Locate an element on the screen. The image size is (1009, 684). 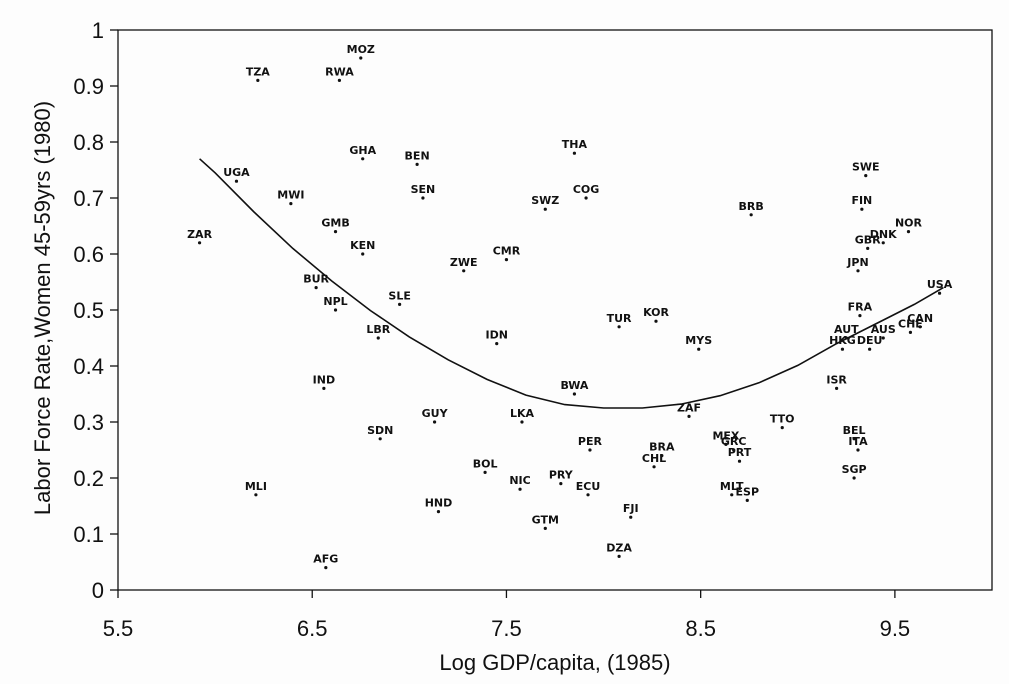
point-label: BRB is located at coordinates (751, 206).